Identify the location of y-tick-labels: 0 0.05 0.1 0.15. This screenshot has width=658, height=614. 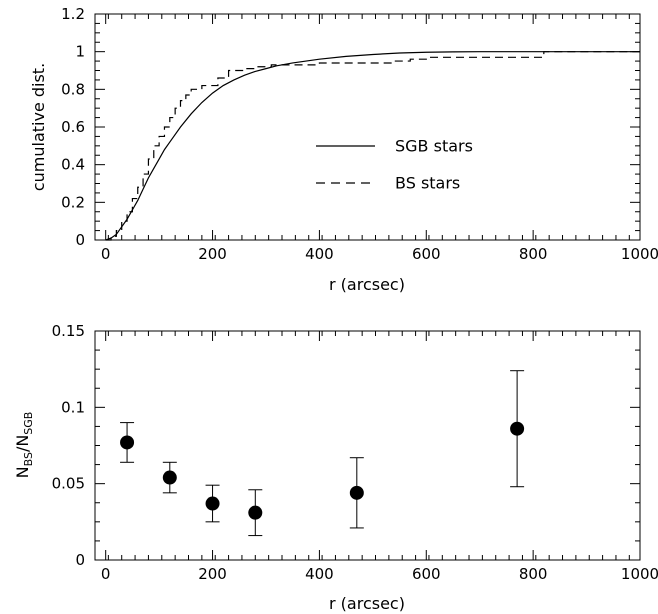
(68, 445).